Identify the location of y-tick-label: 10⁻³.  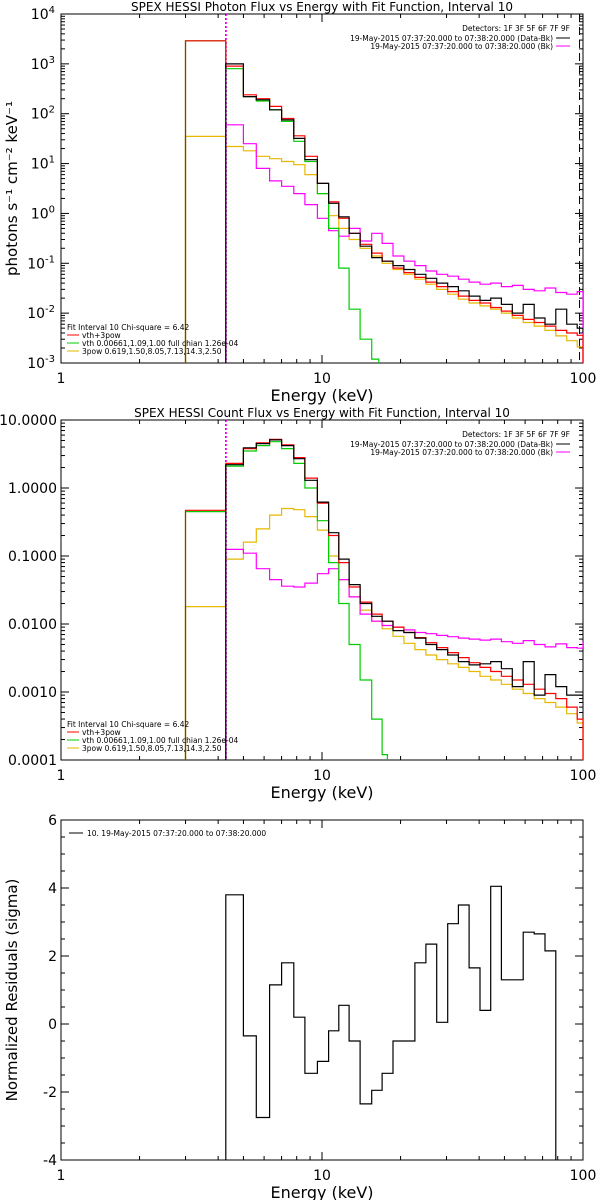
(41, 363).